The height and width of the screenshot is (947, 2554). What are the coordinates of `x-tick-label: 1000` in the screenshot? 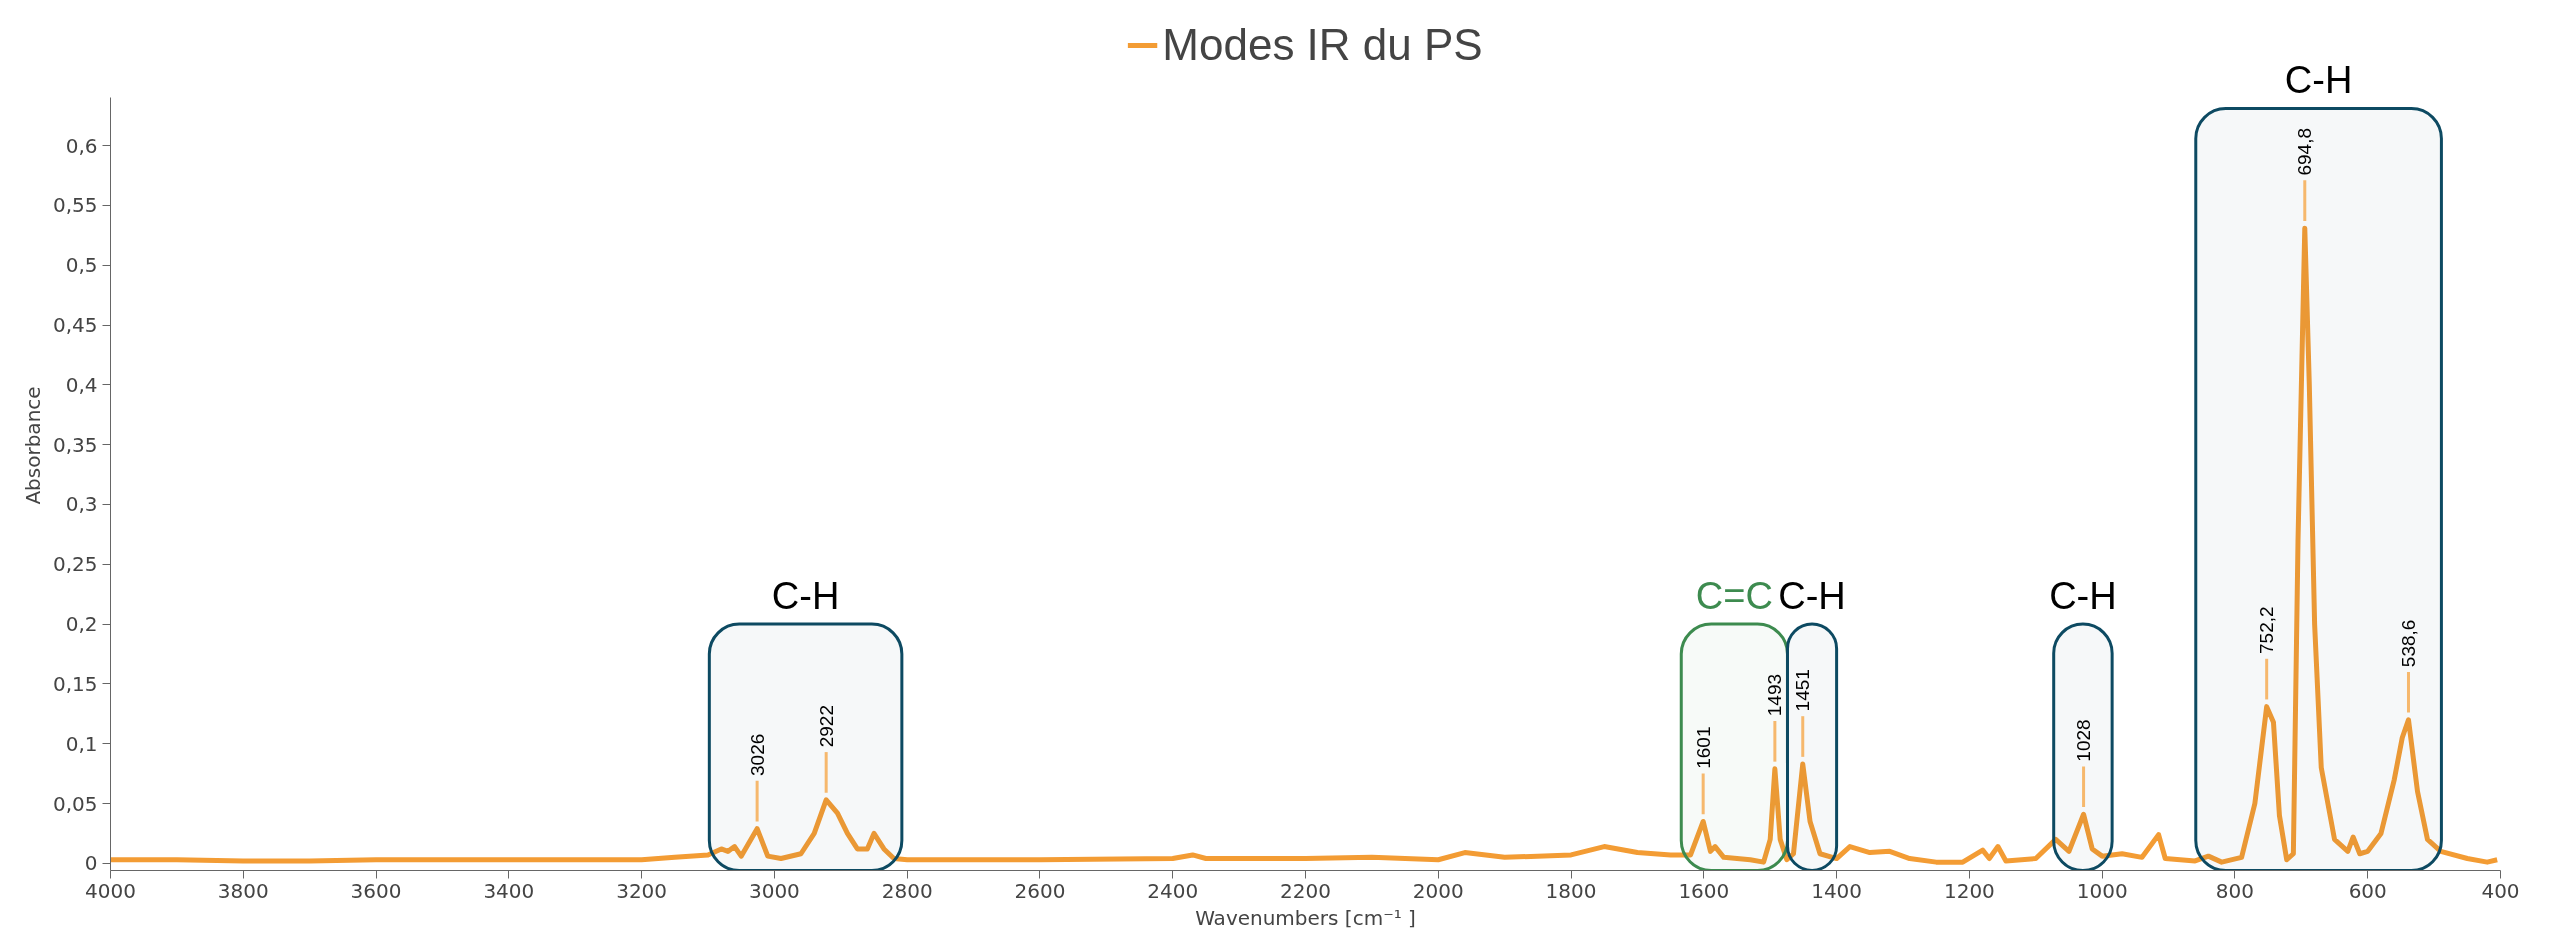 It's located at (2102, 890).